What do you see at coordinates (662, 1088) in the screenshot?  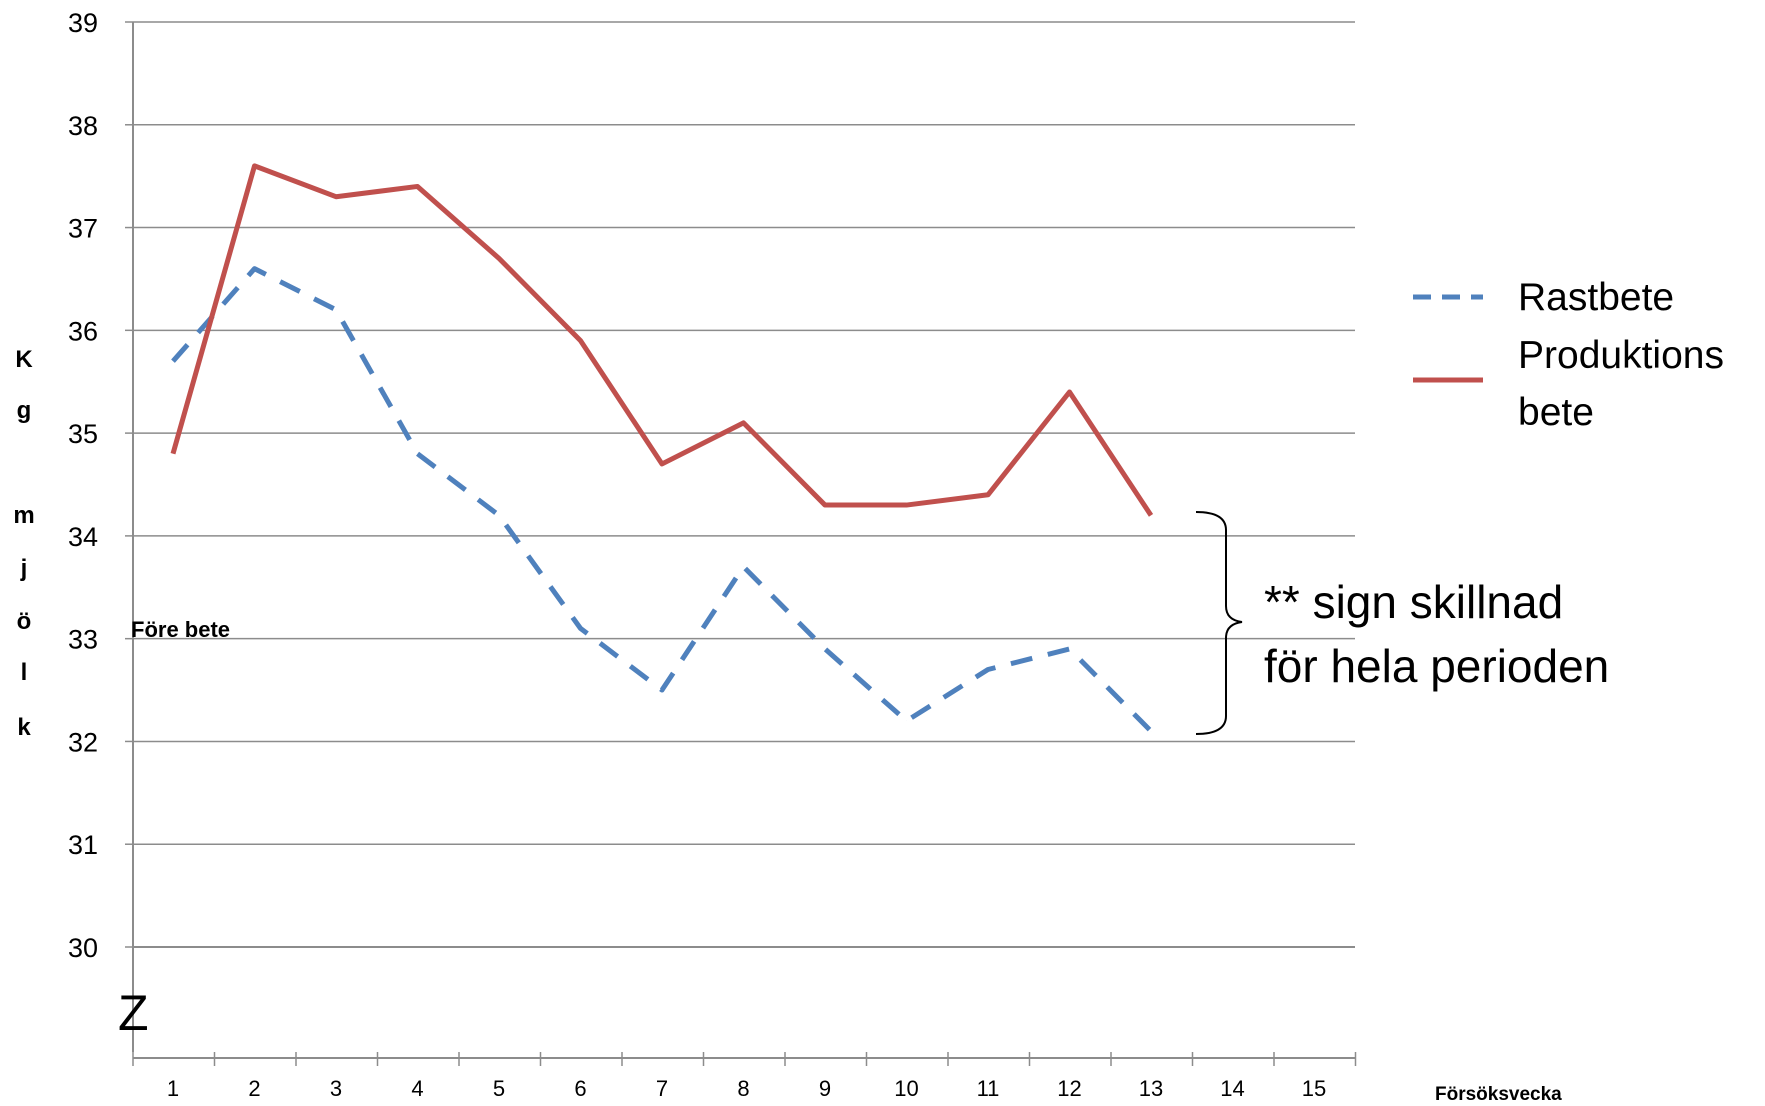 I see `x-tick-label: 7` at bounding box center [662, 1088].